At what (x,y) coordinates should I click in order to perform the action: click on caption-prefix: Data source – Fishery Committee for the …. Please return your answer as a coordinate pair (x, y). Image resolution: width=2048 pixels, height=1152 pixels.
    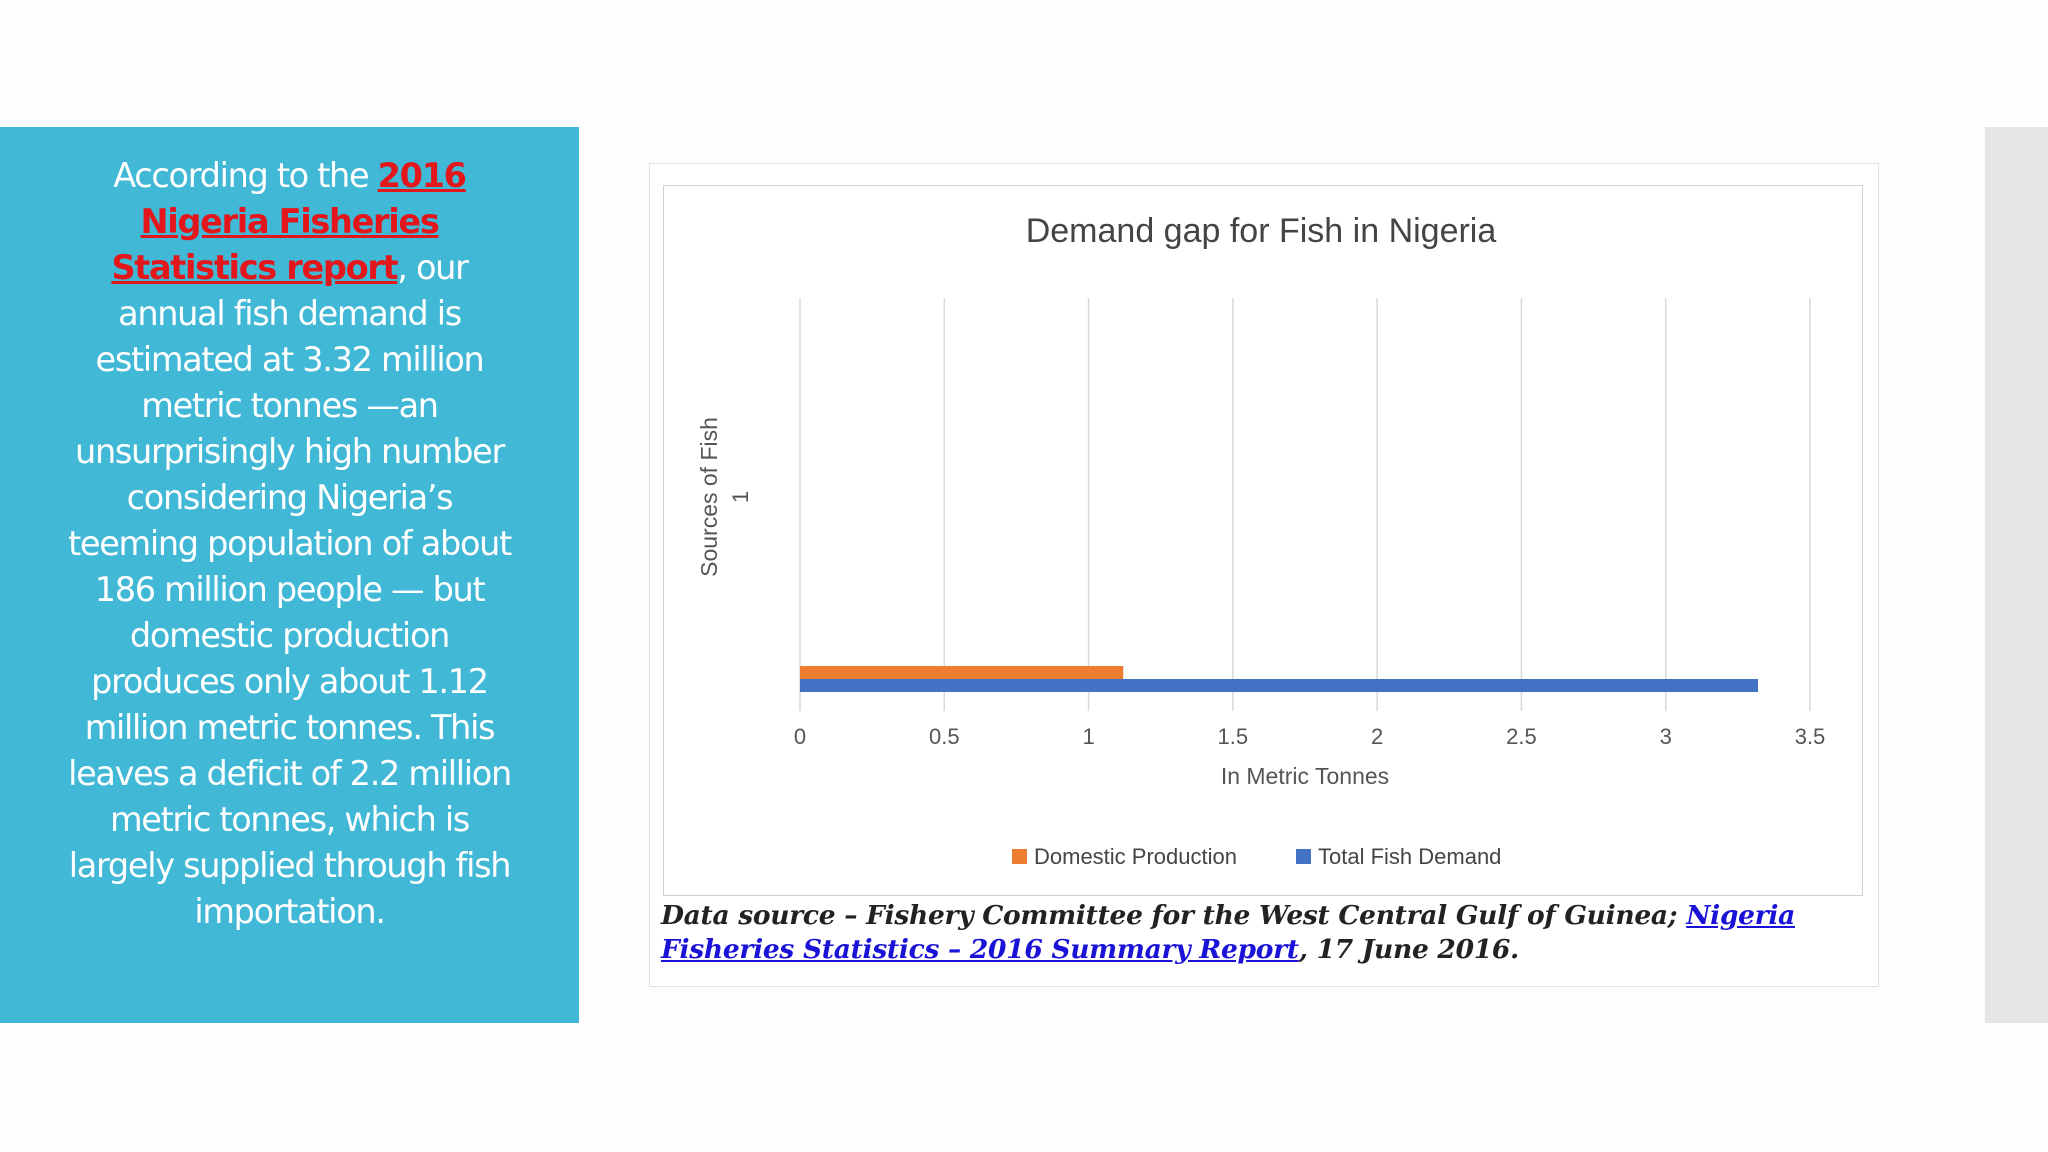
    Looking at the image, I should click on (1174, 915).